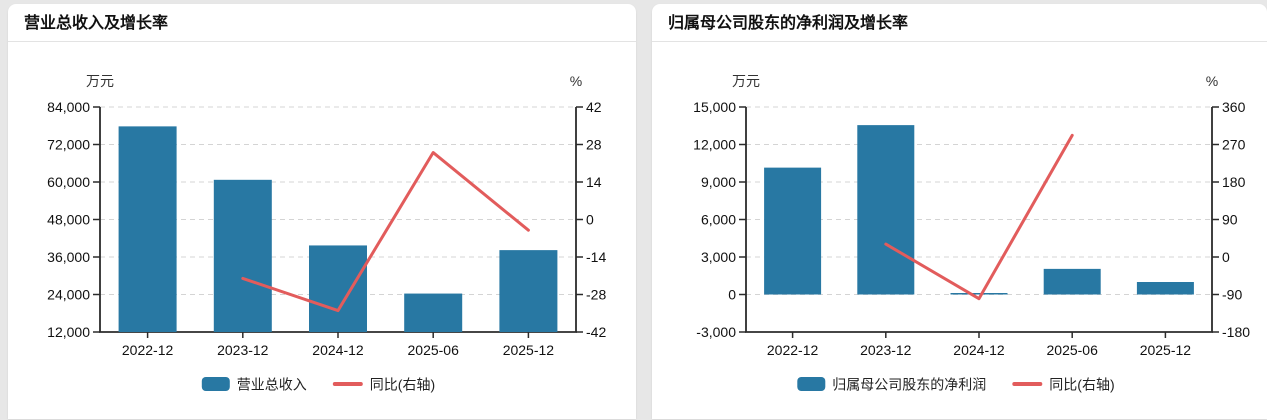  What do you see at coordinates (732, 295) in the screenshot?
I see `left-axis-tick-label: 0` at bounding box center [732, 295].